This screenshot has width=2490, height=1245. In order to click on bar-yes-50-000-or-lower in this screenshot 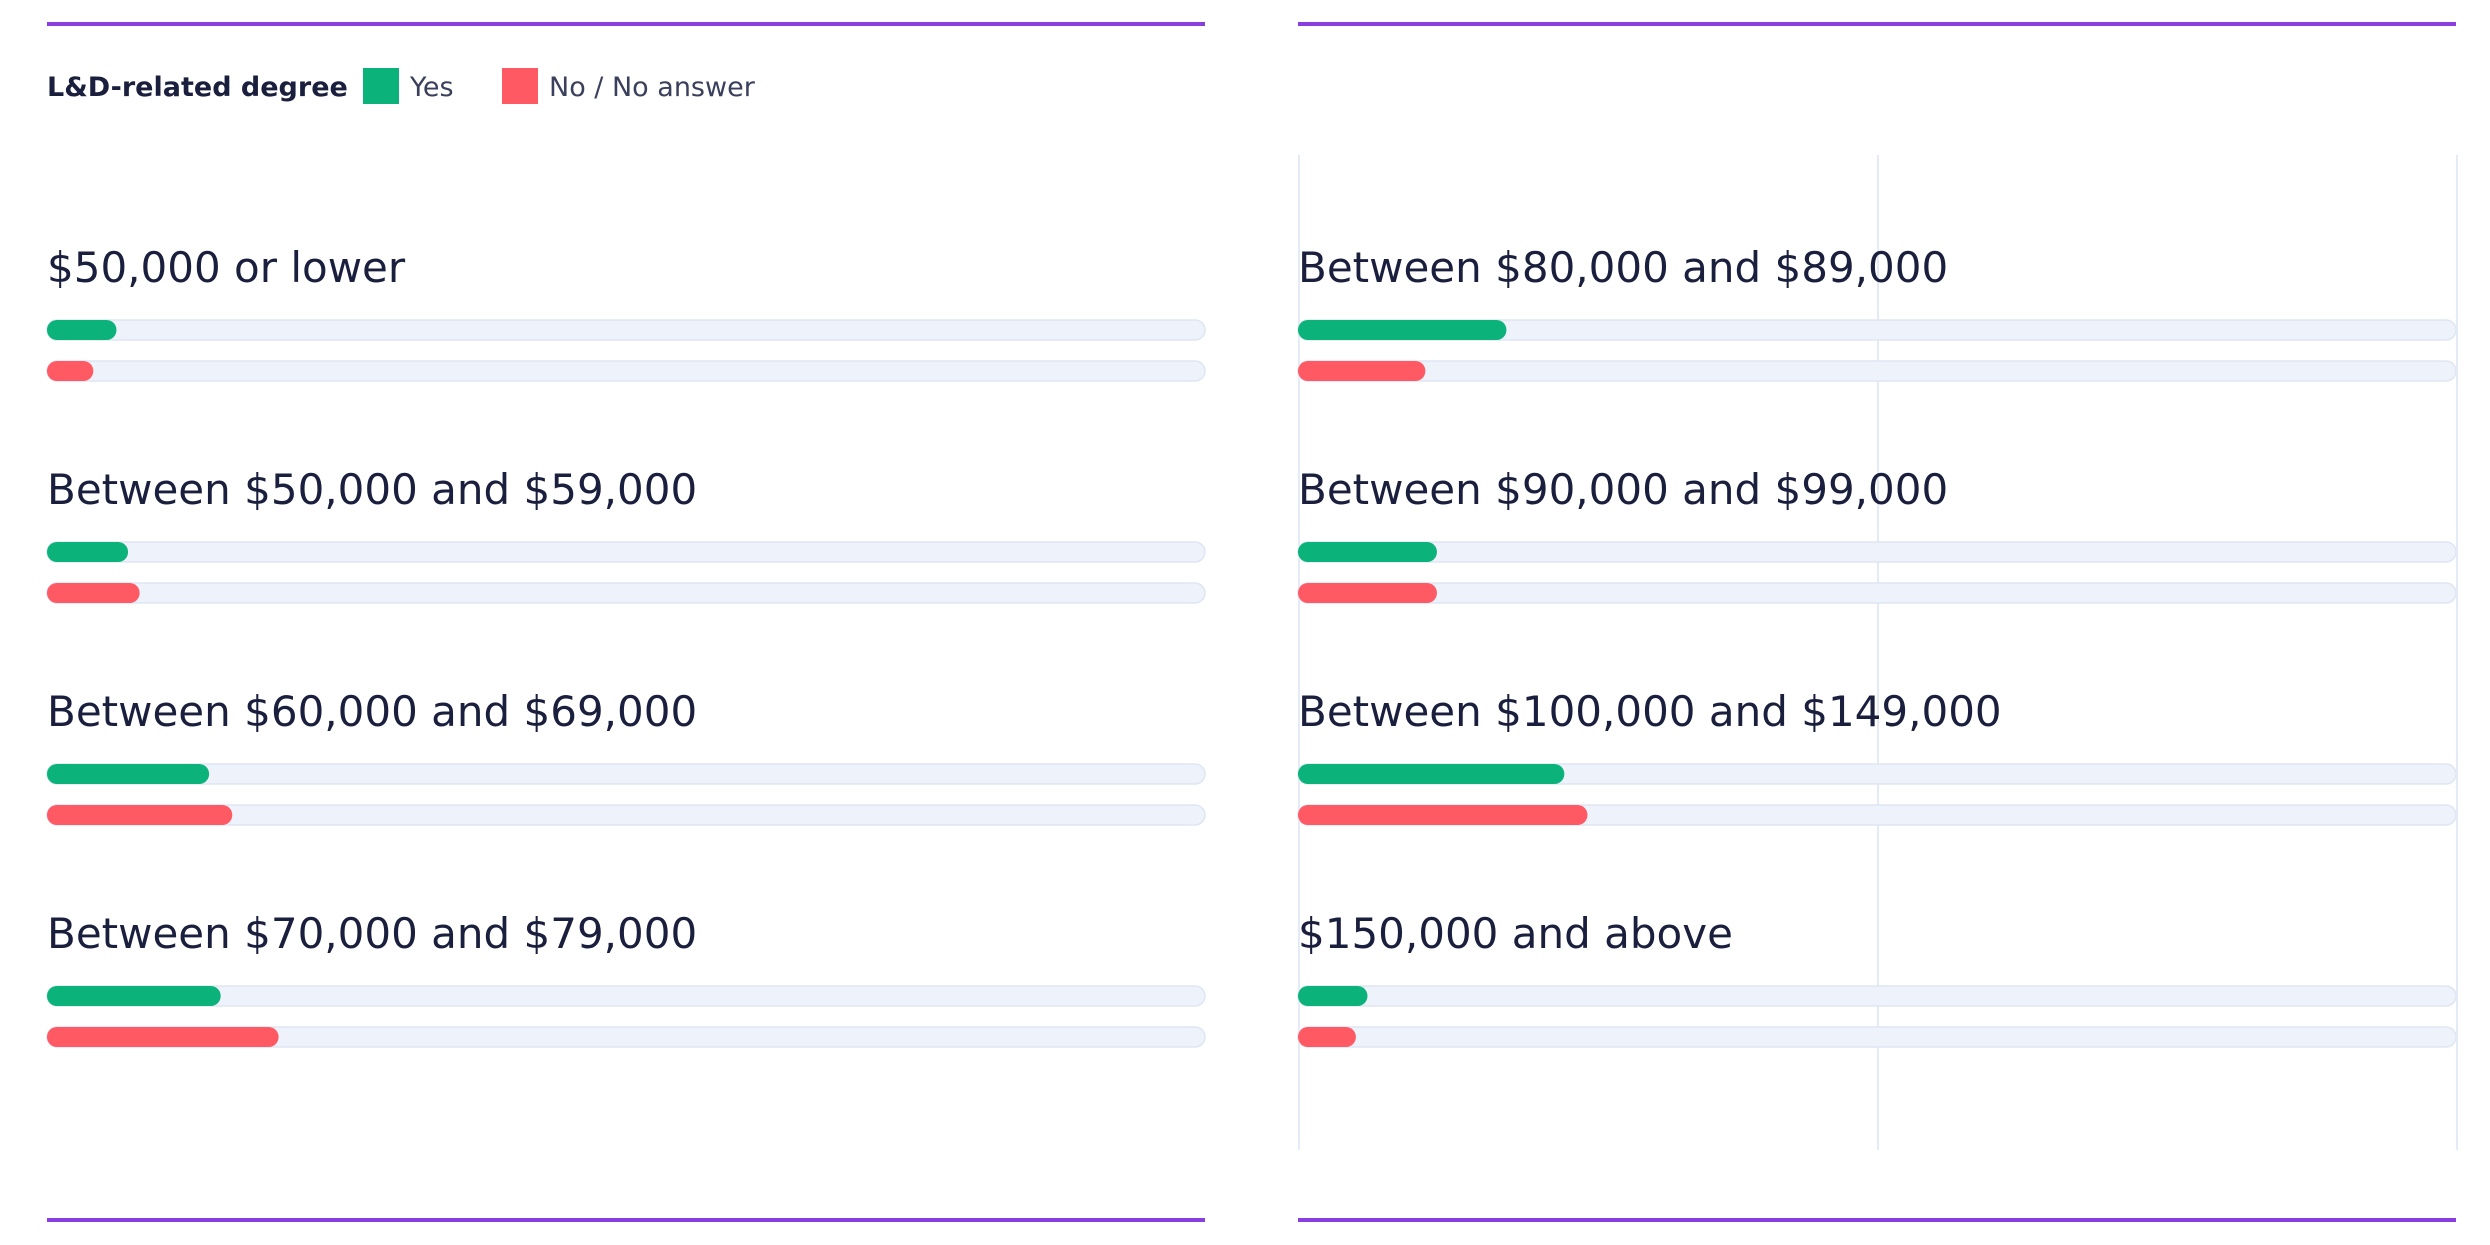, I will do `click(82, 330)`.